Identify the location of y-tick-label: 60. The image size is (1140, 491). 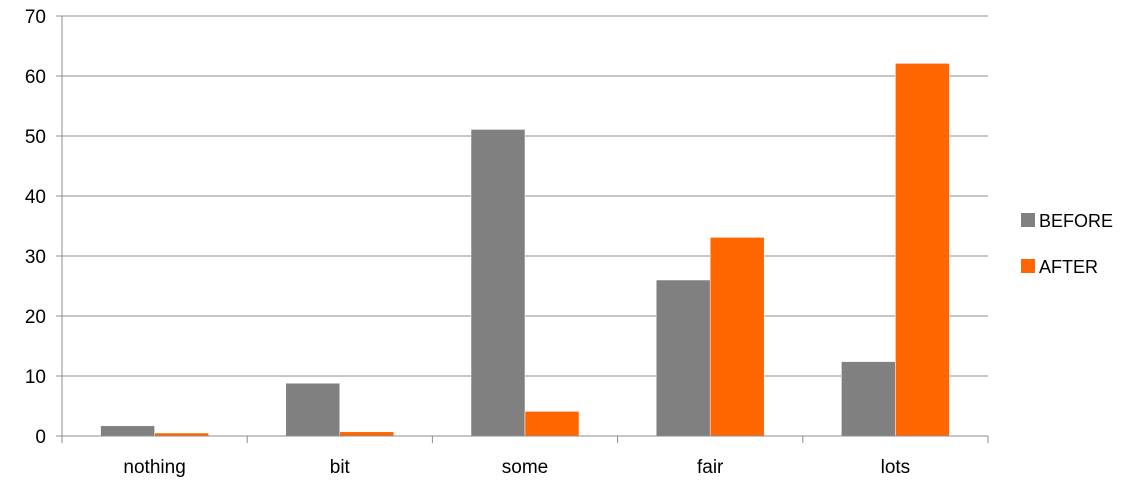
(35, 77).